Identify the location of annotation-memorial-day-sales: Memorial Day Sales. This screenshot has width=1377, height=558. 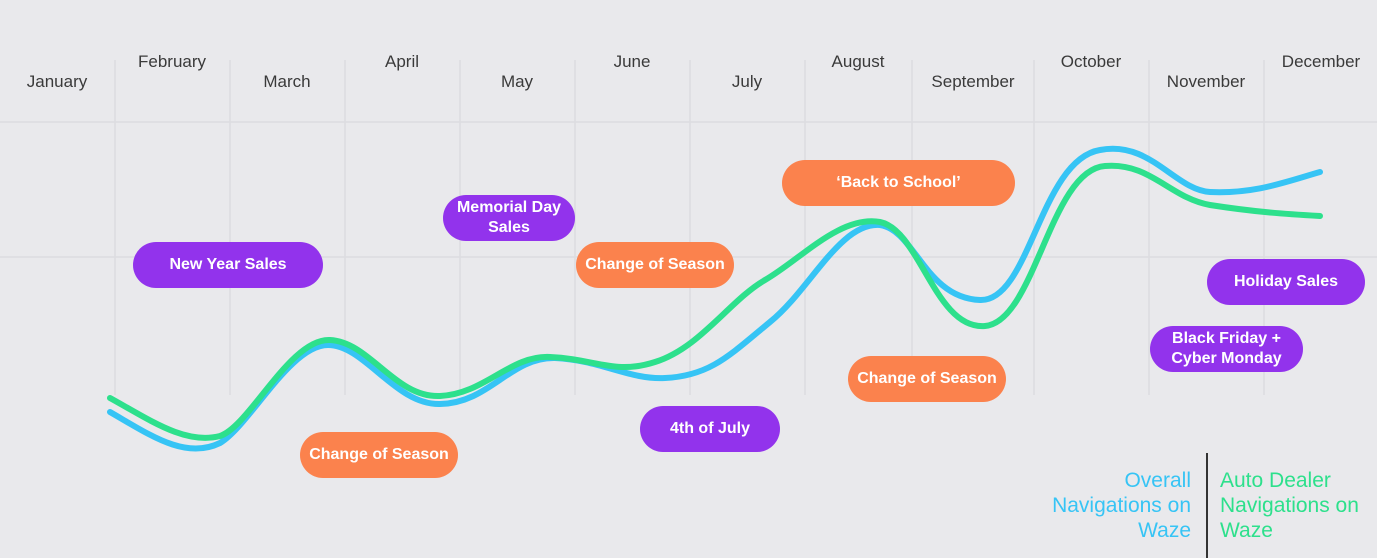
(509, 218).